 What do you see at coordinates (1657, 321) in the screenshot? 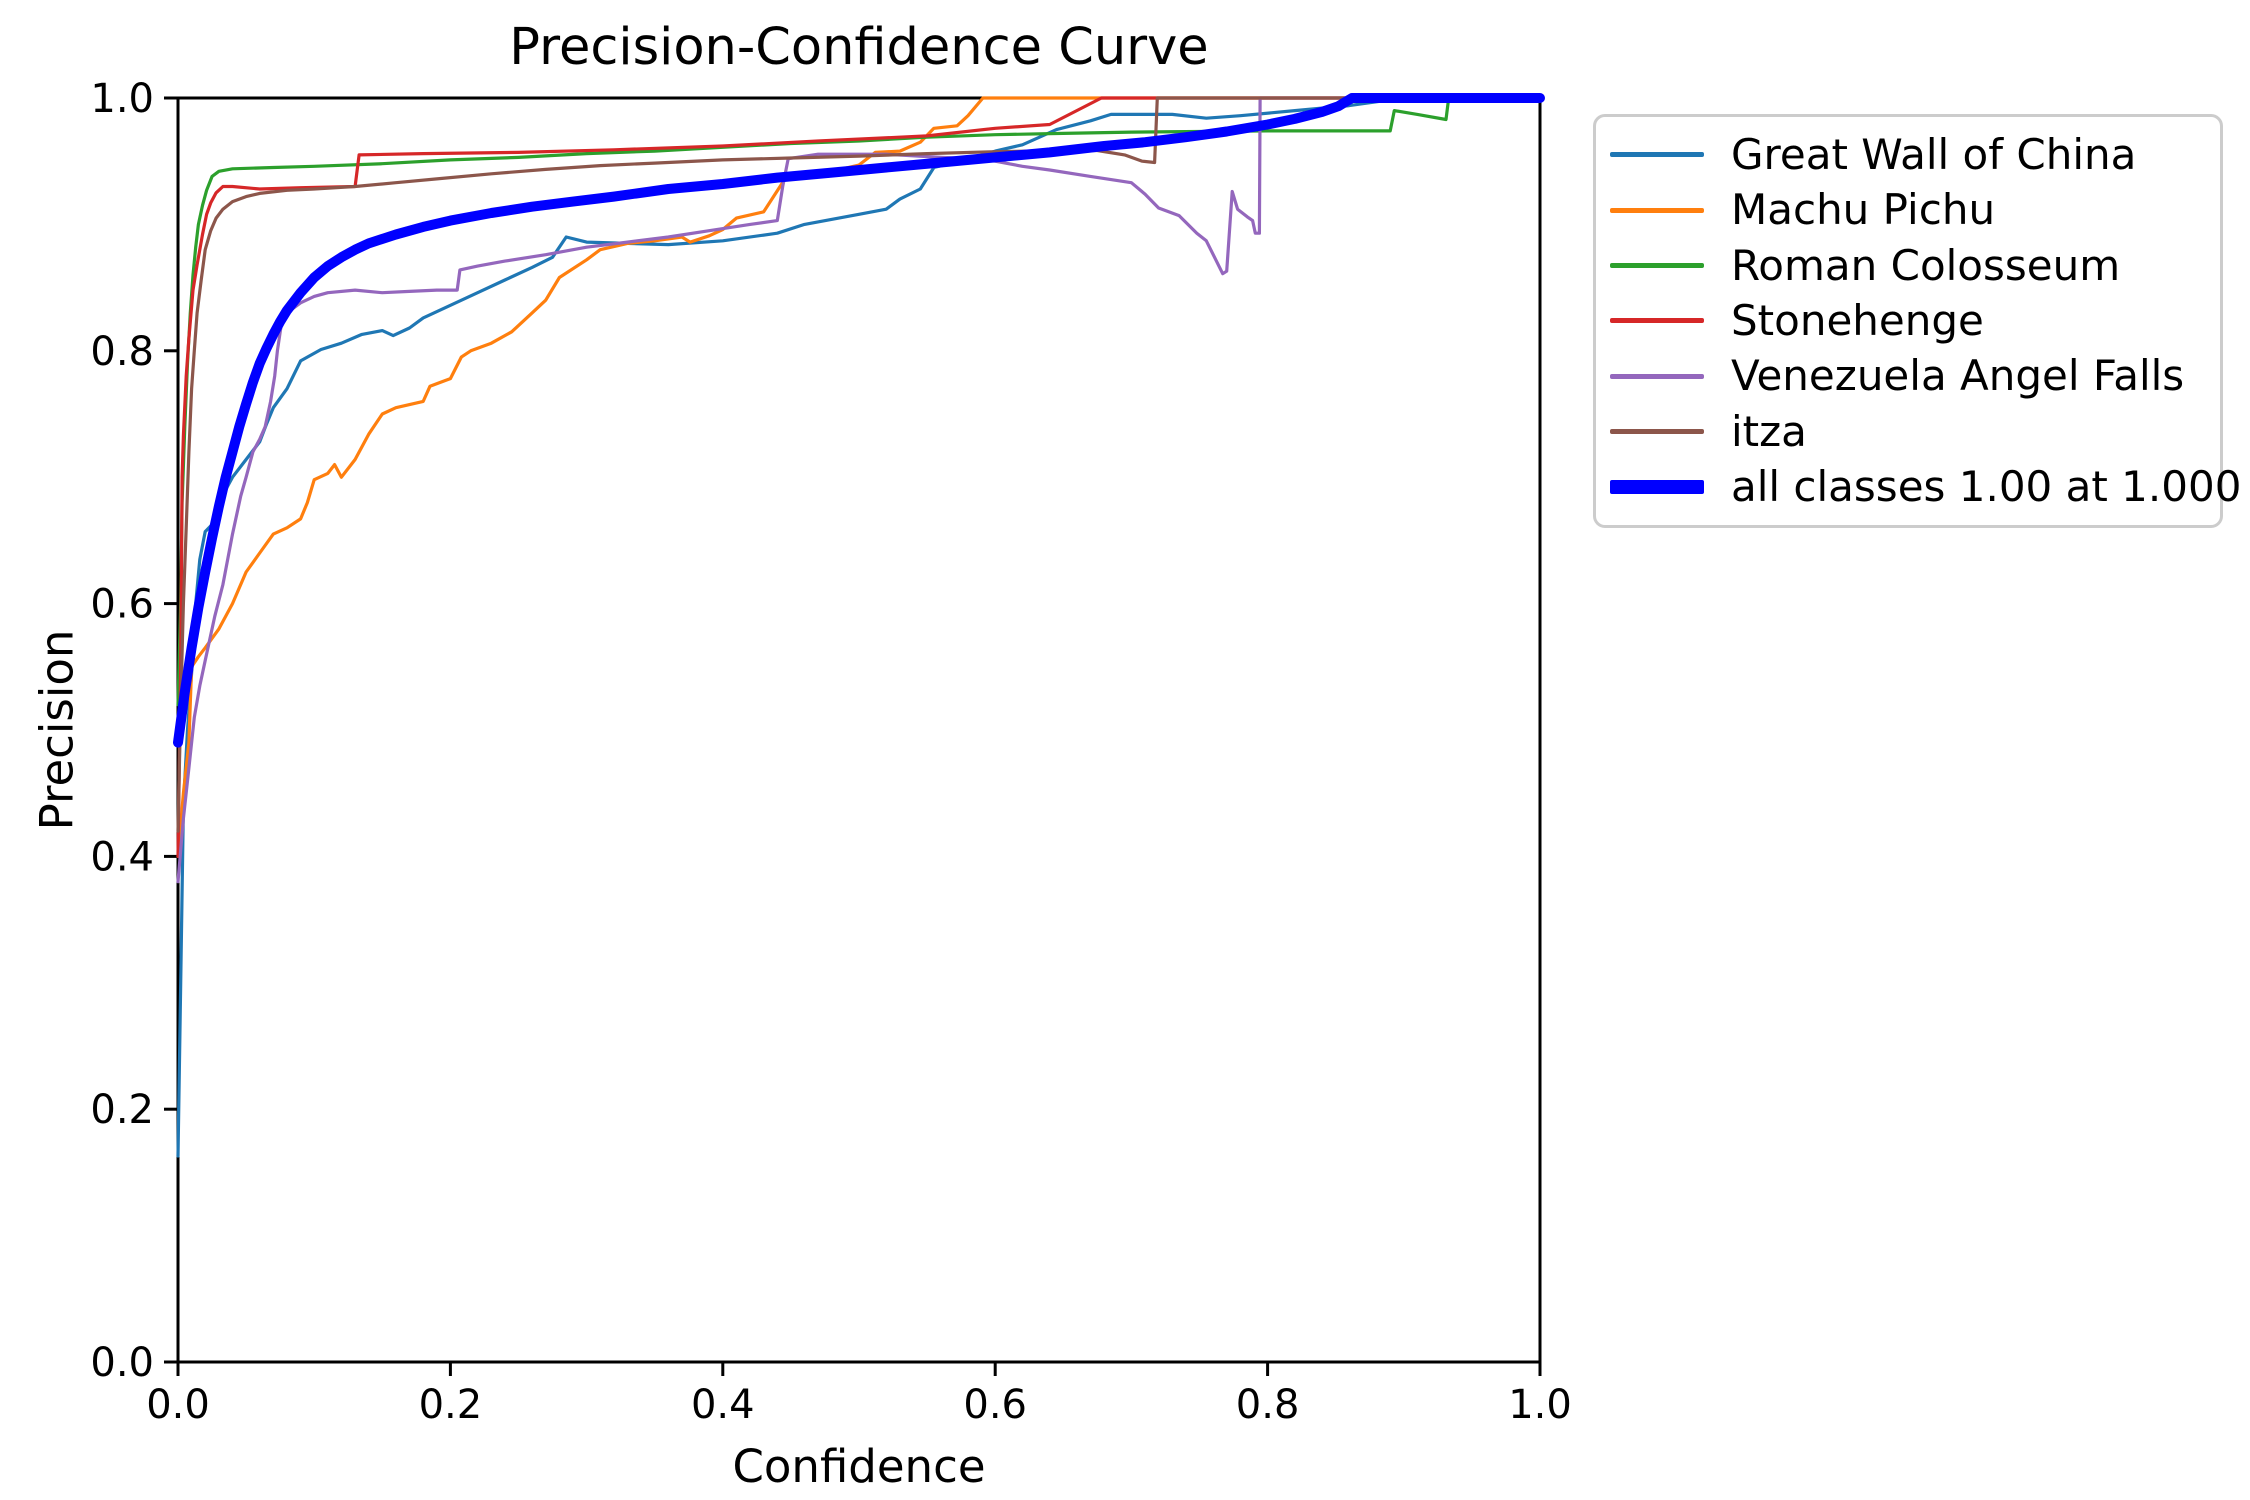
I see `legend-swatch-stonehenge` at bounding box center [1657, 321].